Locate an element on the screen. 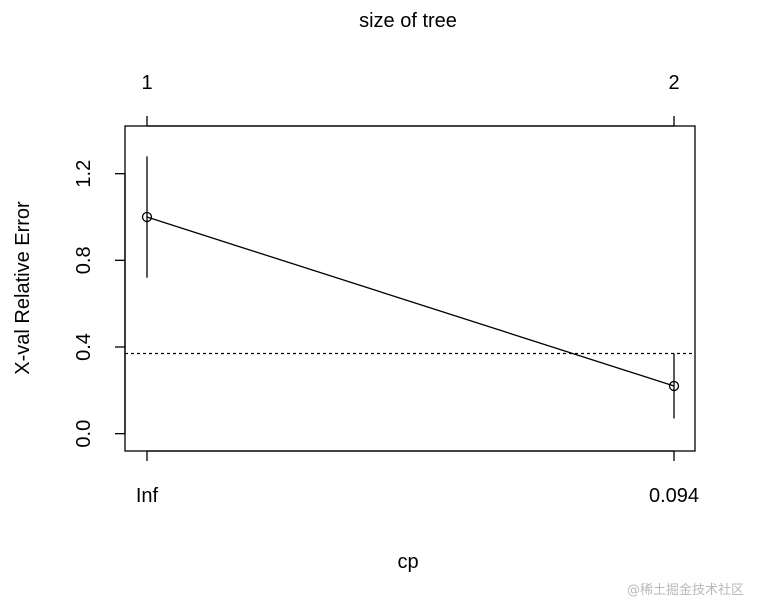 This screenshot has height=606, width=758. bottom-axis: Inf 0.094 is located at coordinates (417, 478).